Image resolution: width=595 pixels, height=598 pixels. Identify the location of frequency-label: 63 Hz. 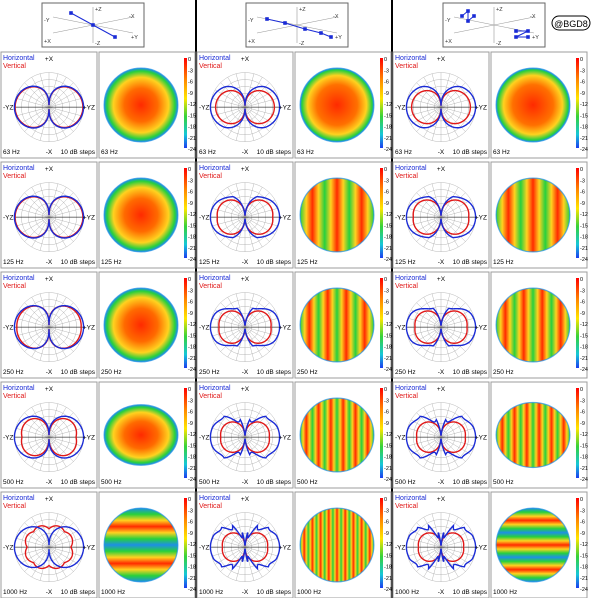
(305, 152).